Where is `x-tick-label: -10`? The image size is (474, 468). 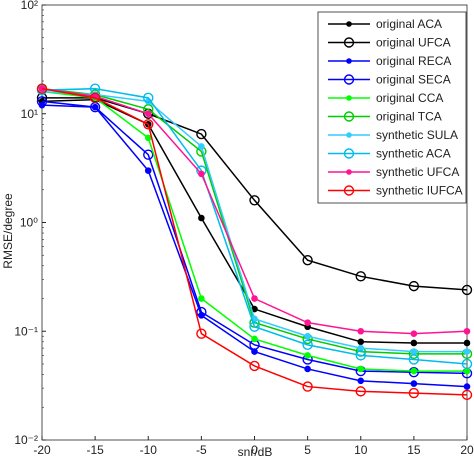 x-tick-label: -10 is located at coordinates (149, 450).